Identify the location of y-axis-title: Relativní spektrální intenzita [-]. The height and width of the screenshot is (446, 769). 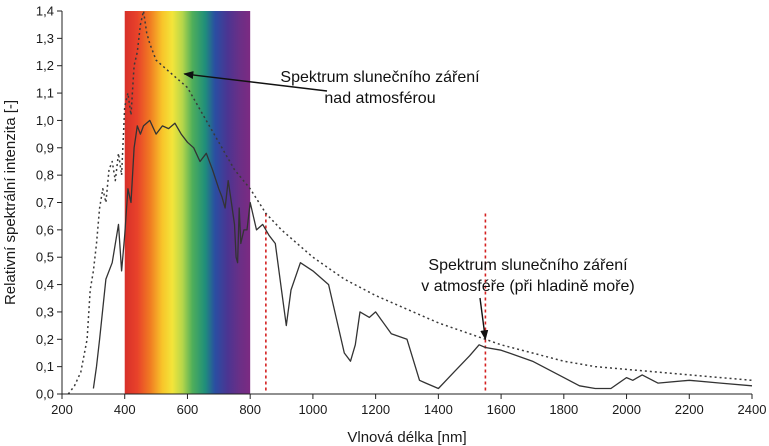
(10, 202).